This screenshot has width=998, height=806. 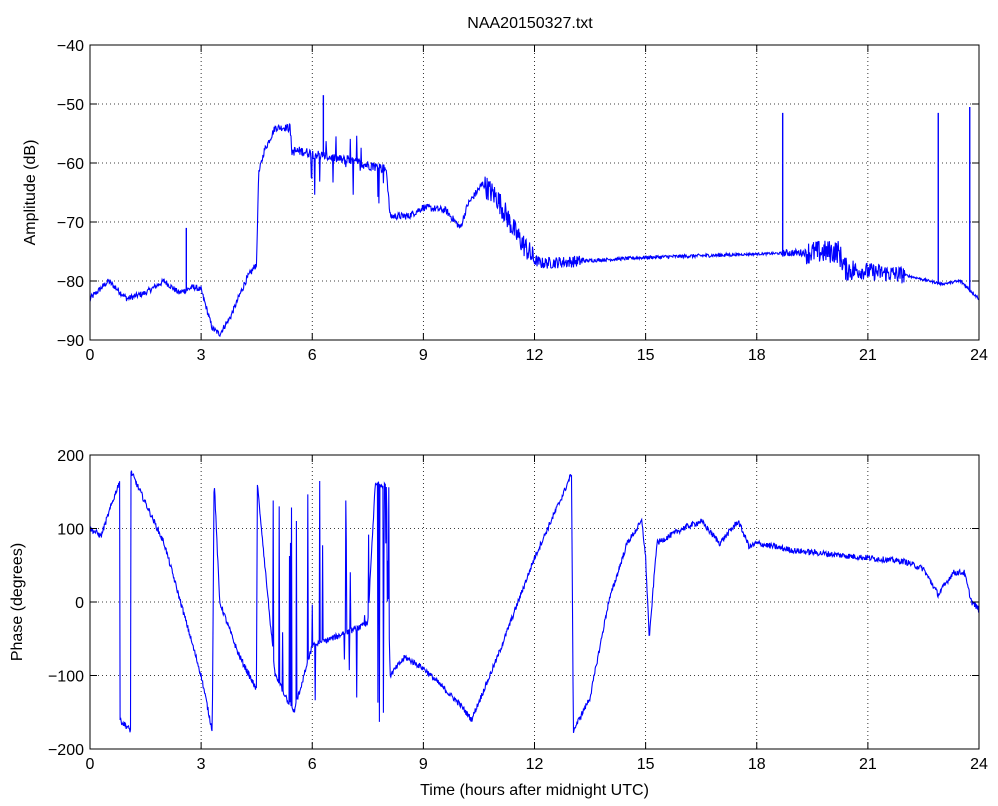 I want to click on y-tick-label: 200, so click(x=70, y=456).